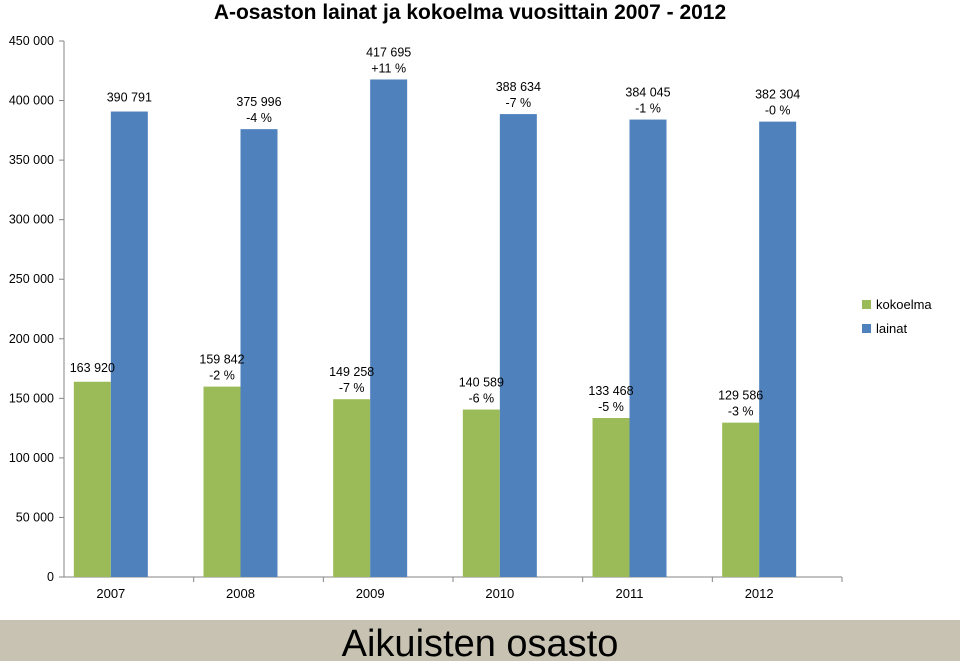 The width and height of the screenshot is (960, 668). Describe the element at coordinates (741, 412) in the screenshot. I see `change-label-kokoelma: -3 %` at that location.